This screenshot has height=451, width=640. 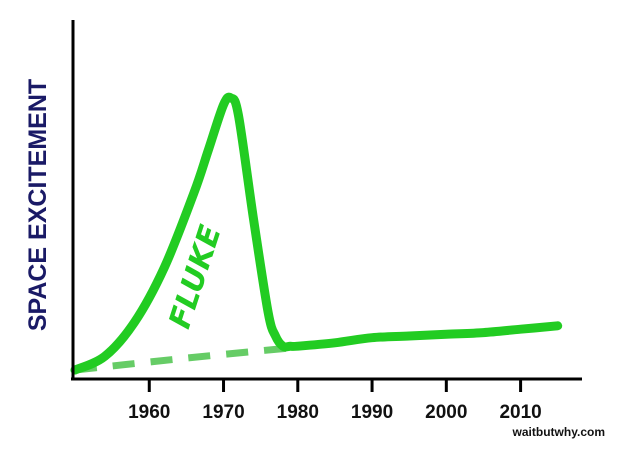 I want to click on y-axis-label: SPACE EXCITEMENT, so click(x=38, y=205).